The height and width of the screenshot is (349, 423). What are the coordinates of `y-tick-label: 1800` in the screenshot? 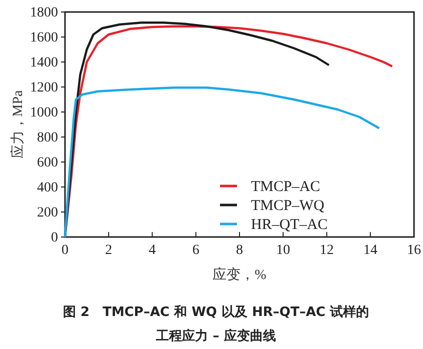 It's located at (44, 12).